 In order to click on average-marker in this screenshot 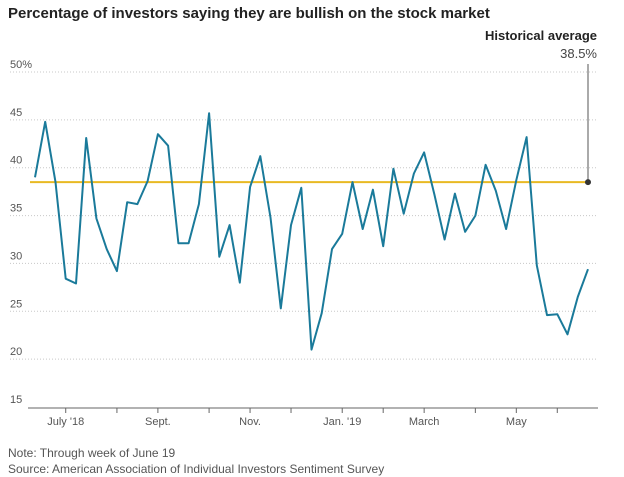, I will do `click(588, 182)`.